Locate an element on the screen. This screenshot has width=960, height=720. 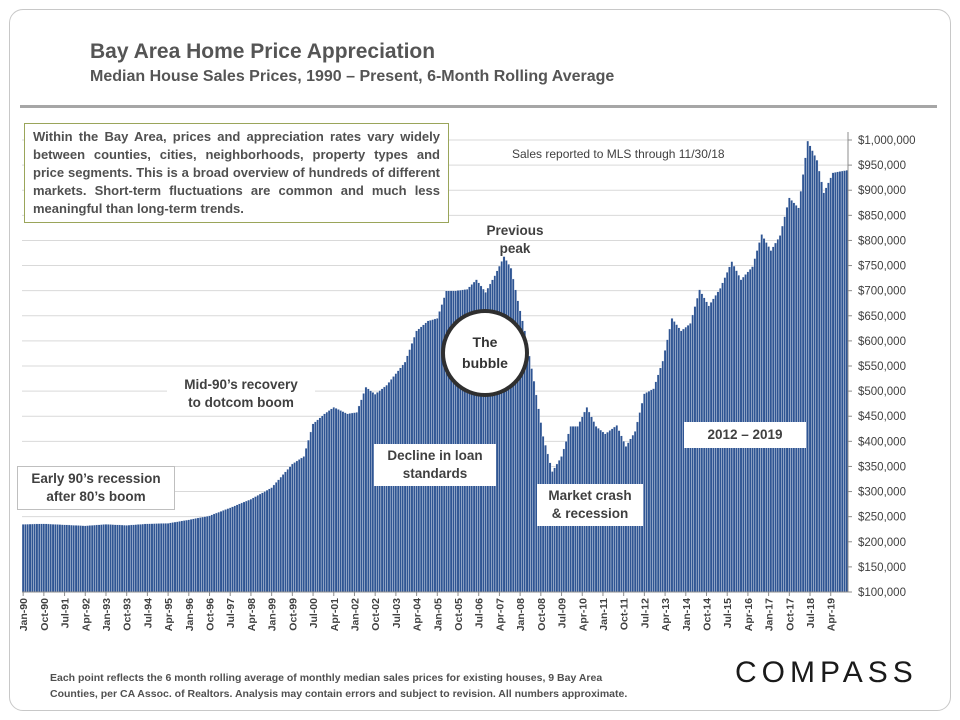
x-tick-label: Oct-17 is located at coordinates (790, 614).